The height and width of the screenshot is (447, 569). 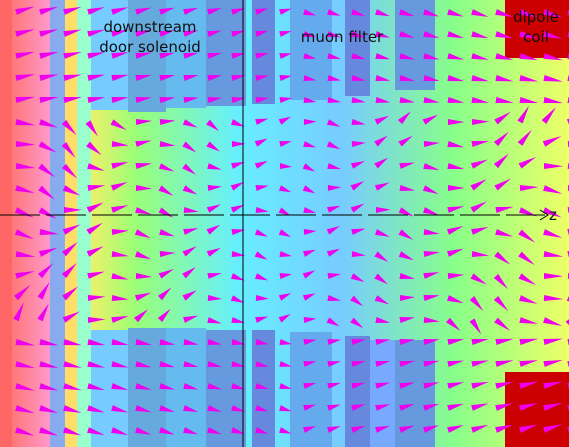 I want to click on solenoid-label: door solenoid, so click(x=150, y=47).